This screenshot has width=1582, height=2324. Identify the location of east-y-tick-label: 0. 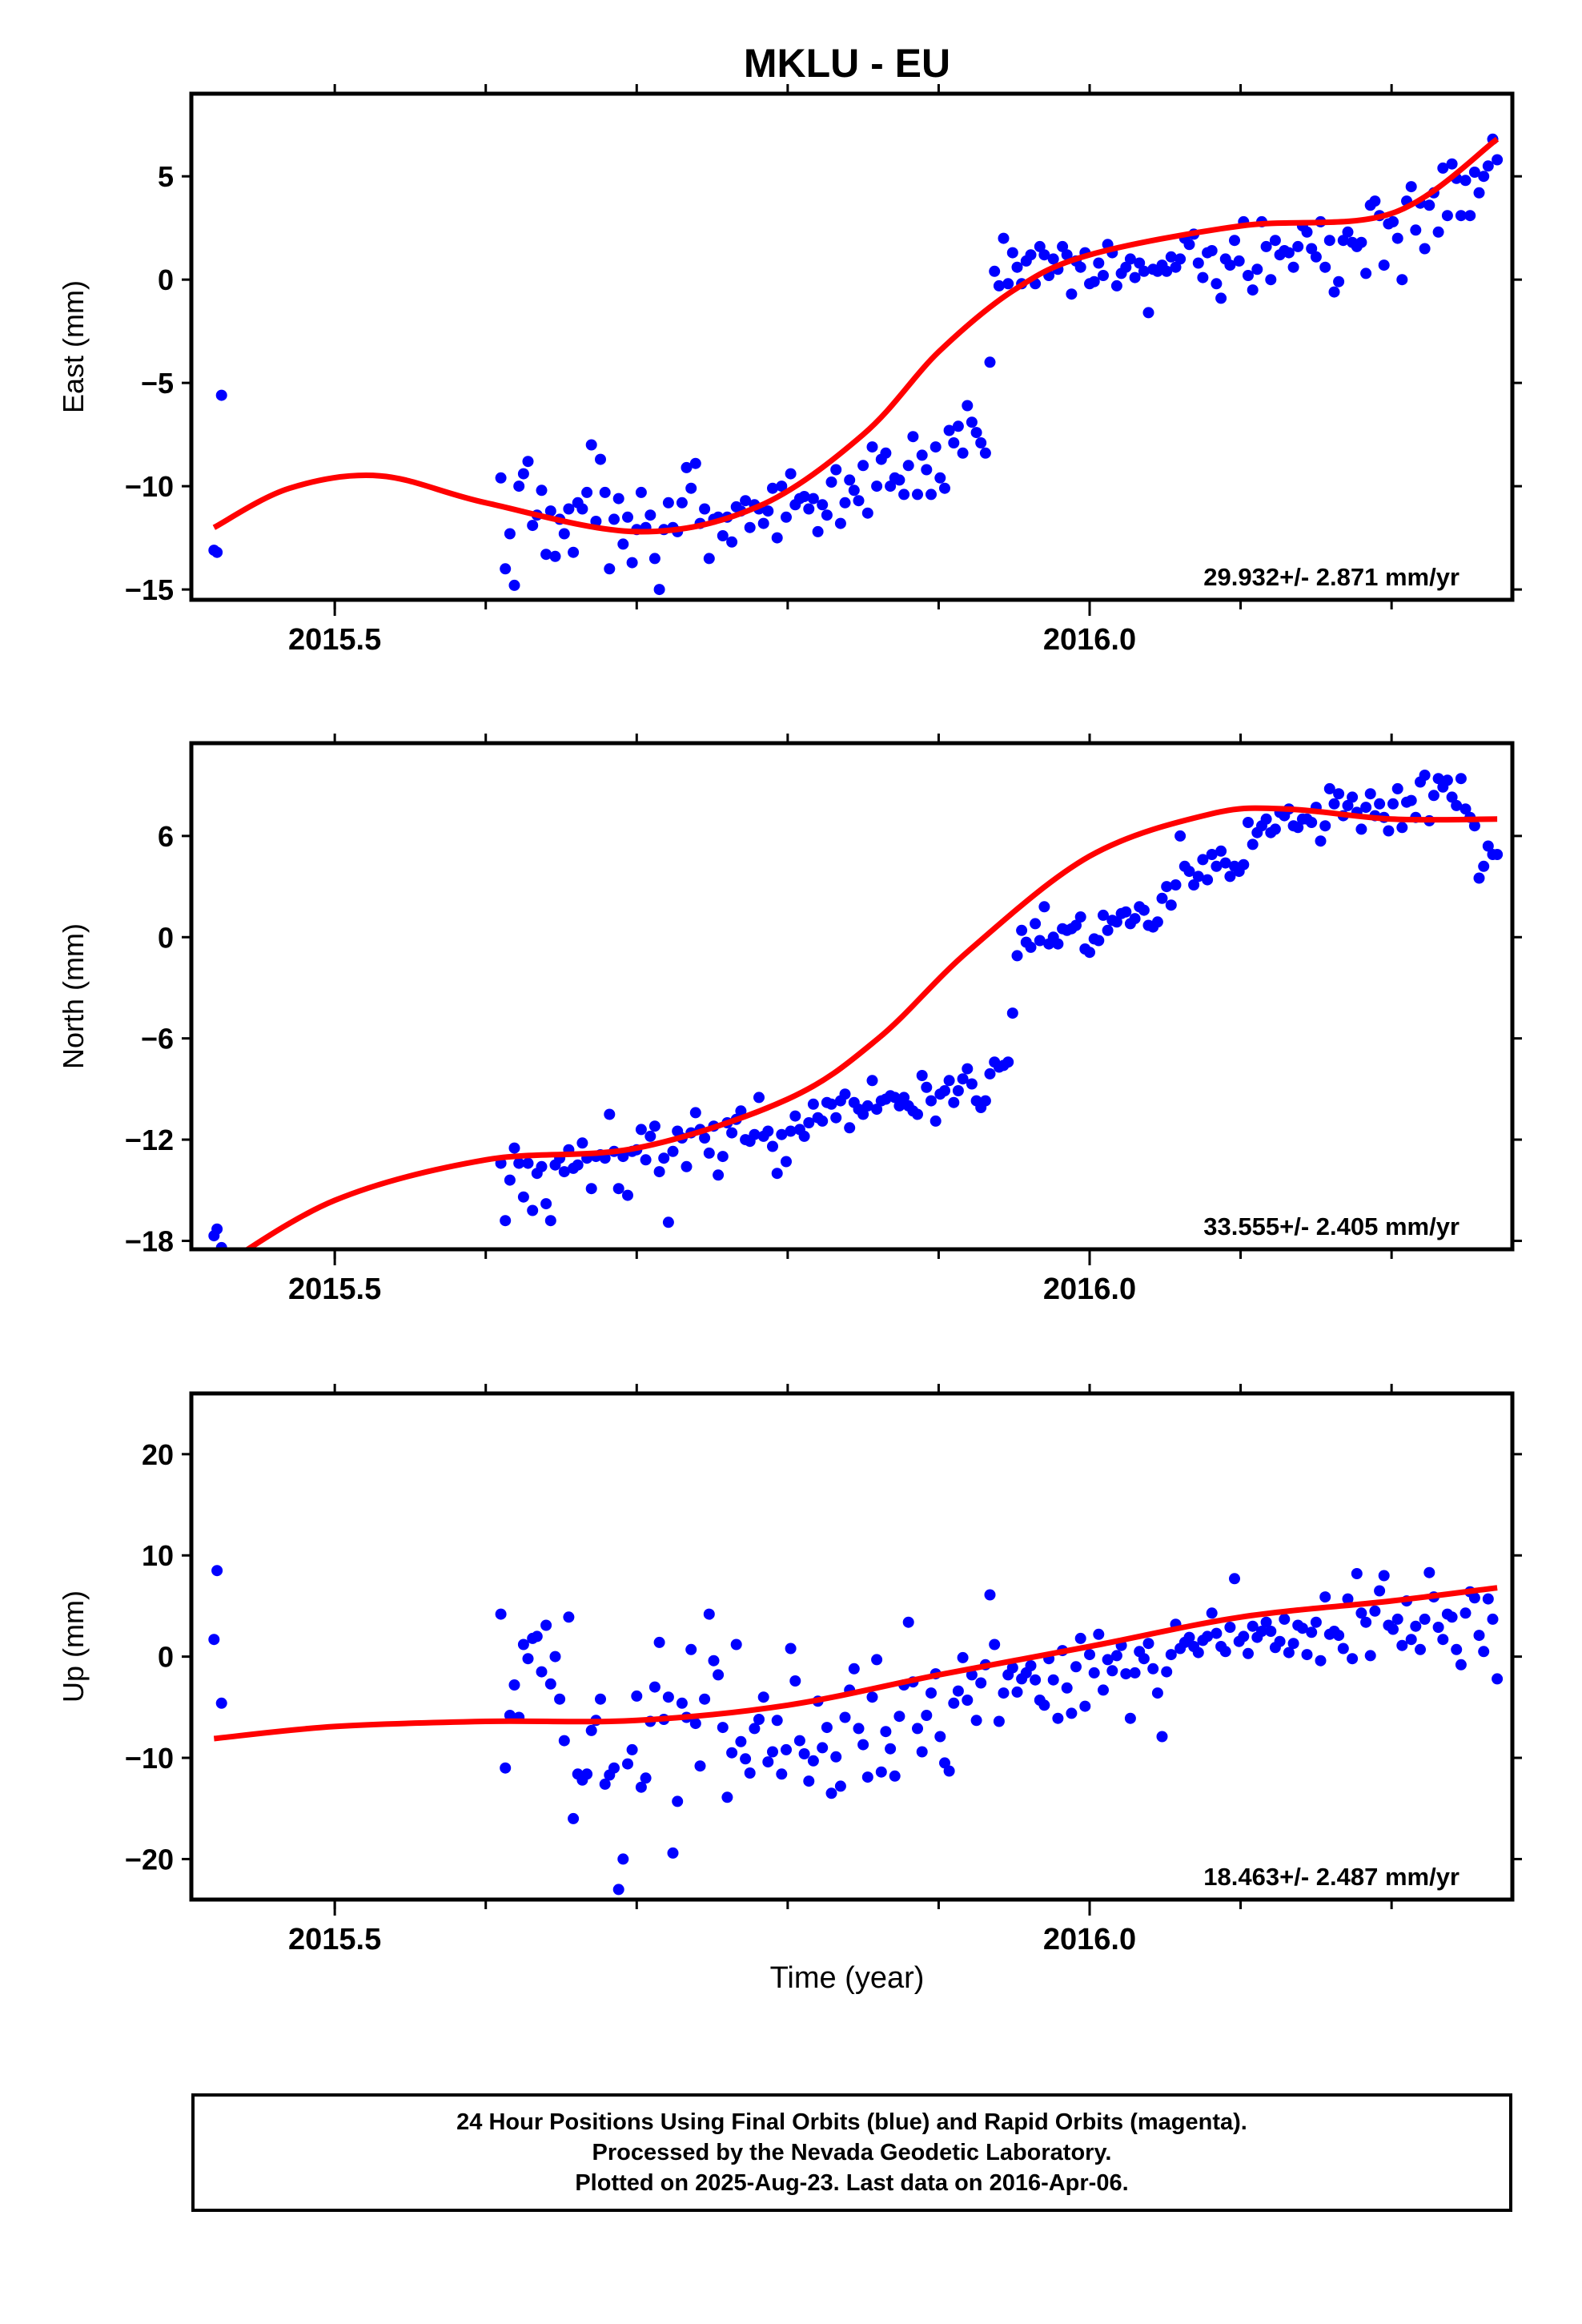
(166, 279).